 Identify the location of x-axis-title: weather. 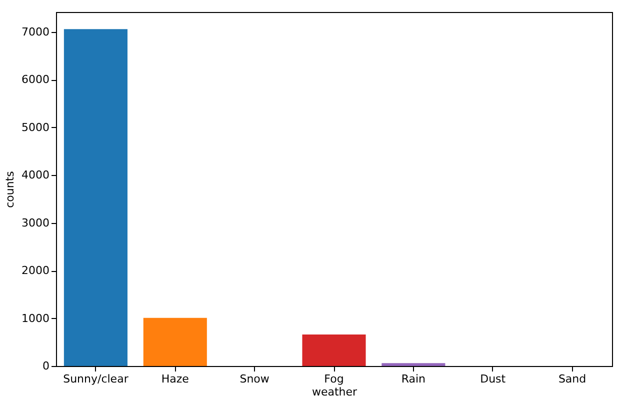
(335, 392).